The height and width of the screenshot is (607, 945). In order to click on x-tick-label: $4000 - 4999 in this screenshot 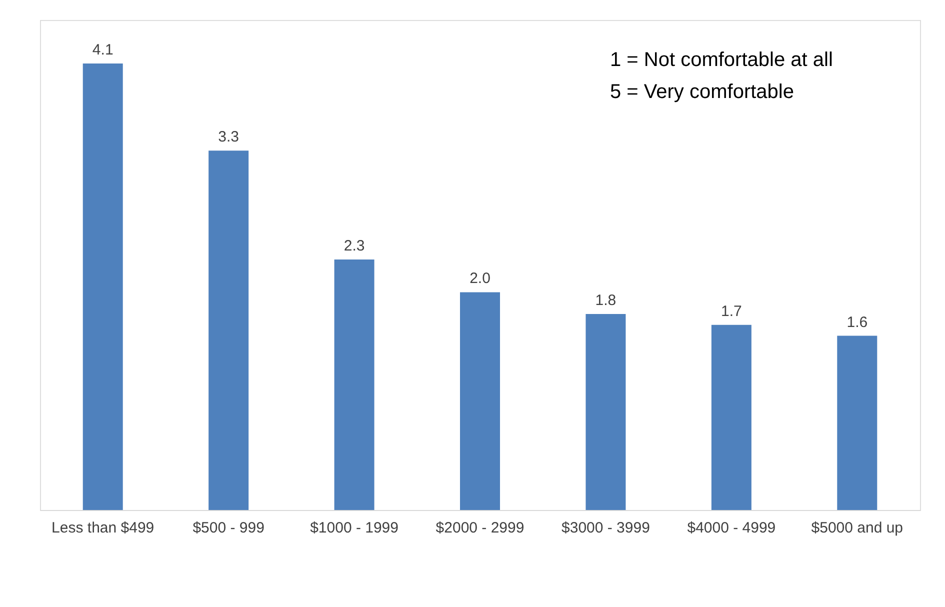, I will do `click(731, 528)`.